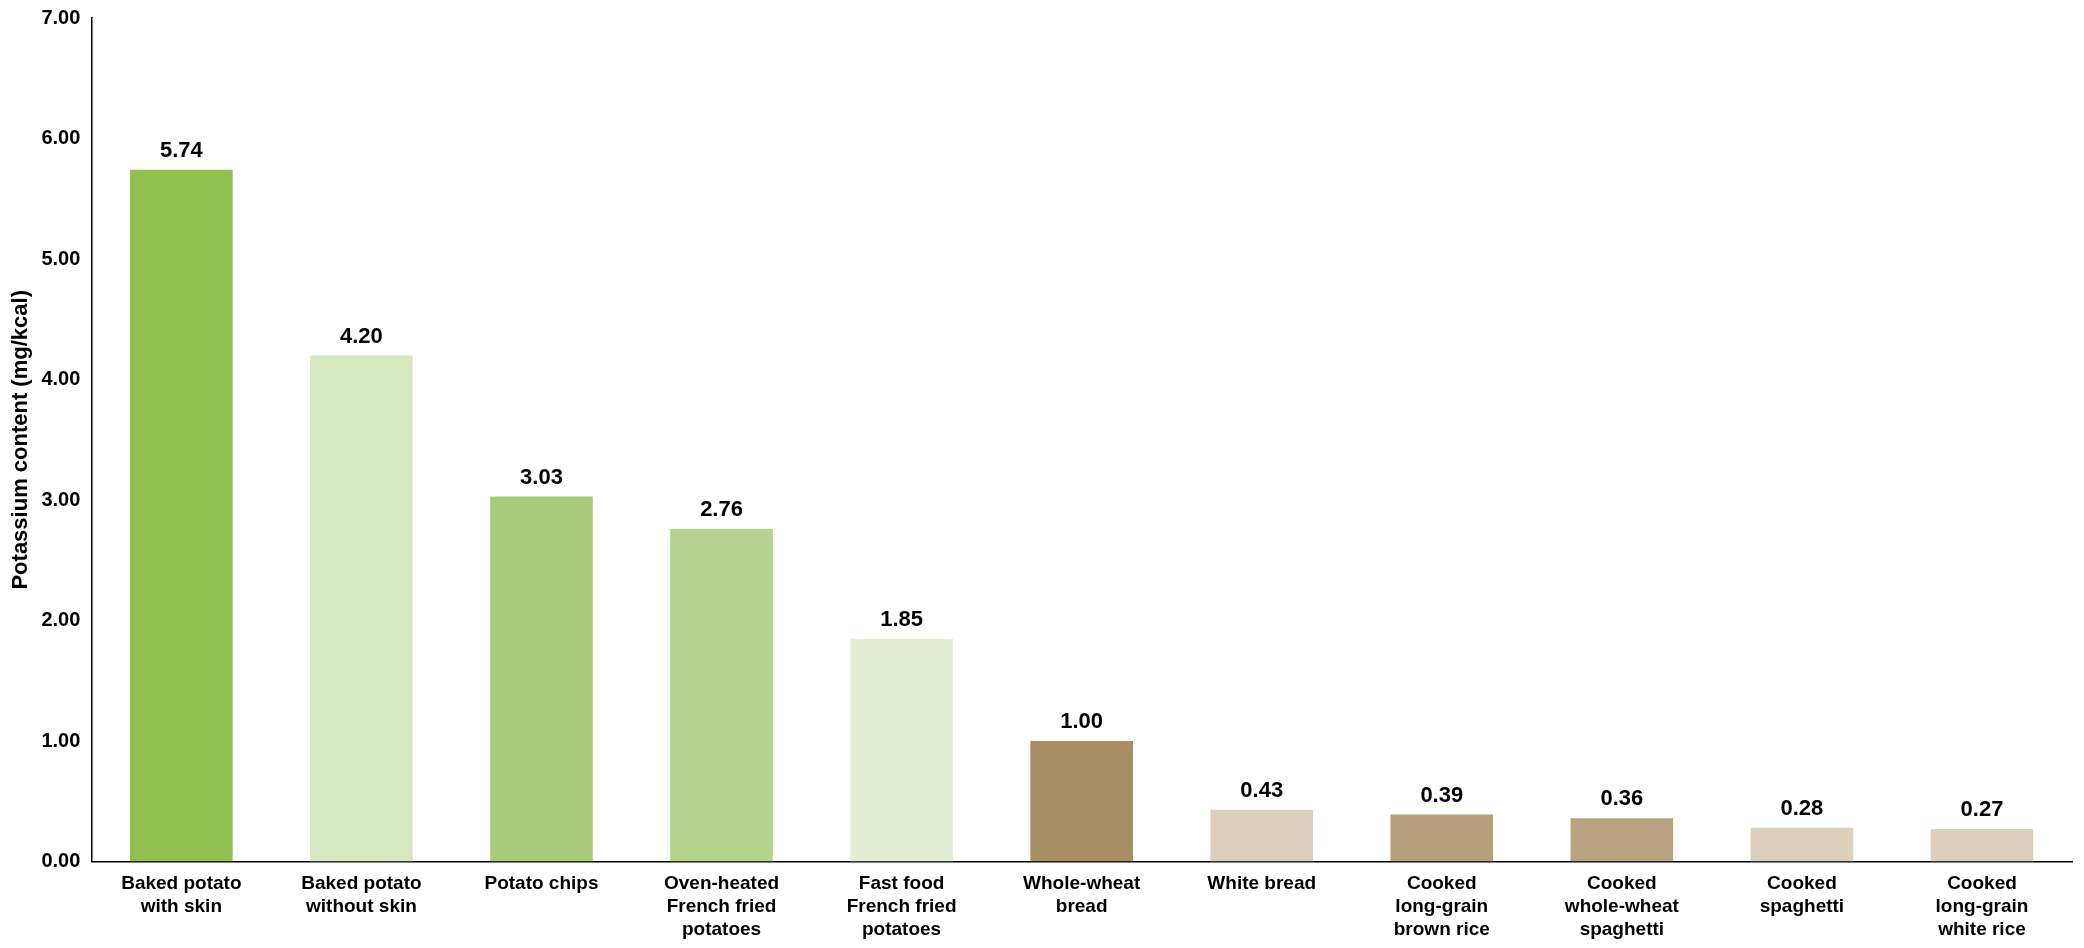 This screenshot has height=948, width=2084. I want to click on x-tick-label: Cooked long-grain white rice, so click(1982, 905).